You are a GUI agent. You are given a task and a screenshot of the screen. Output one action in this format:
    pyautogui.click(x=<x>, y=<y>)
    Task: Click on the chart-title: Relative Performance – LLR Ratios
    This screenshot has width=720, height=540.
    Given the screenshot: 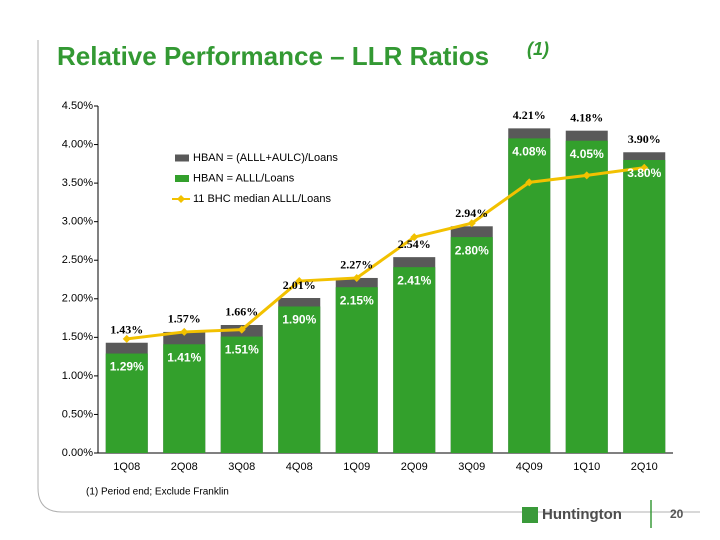 What is the action you would take?
    pyautogui.click(x=273, y=56)
    